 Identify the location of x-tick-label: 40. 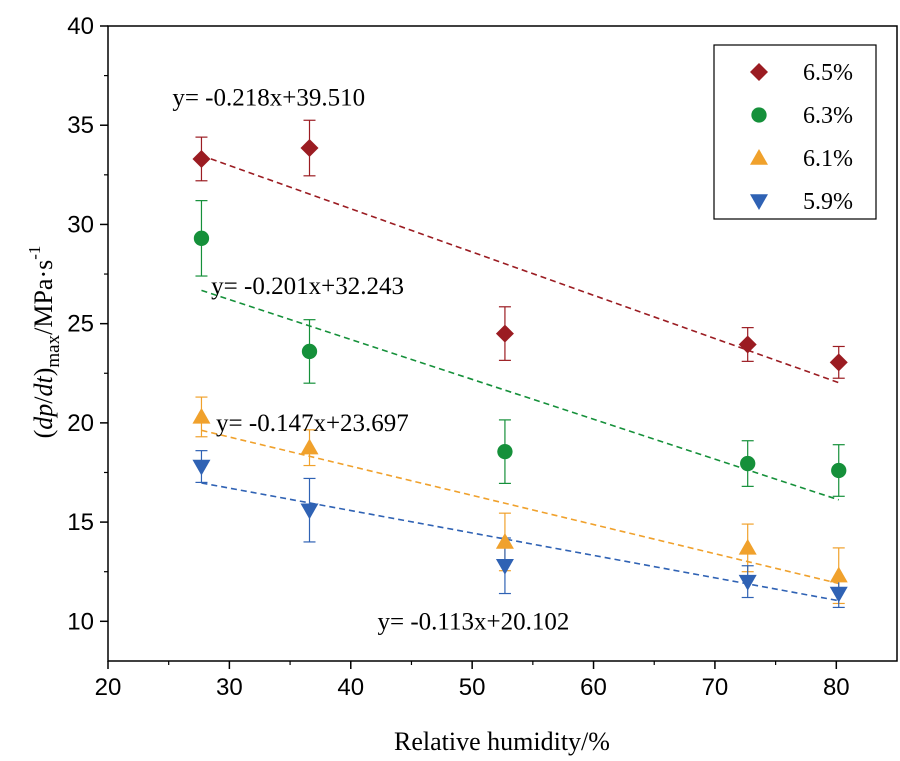
(350, 687).